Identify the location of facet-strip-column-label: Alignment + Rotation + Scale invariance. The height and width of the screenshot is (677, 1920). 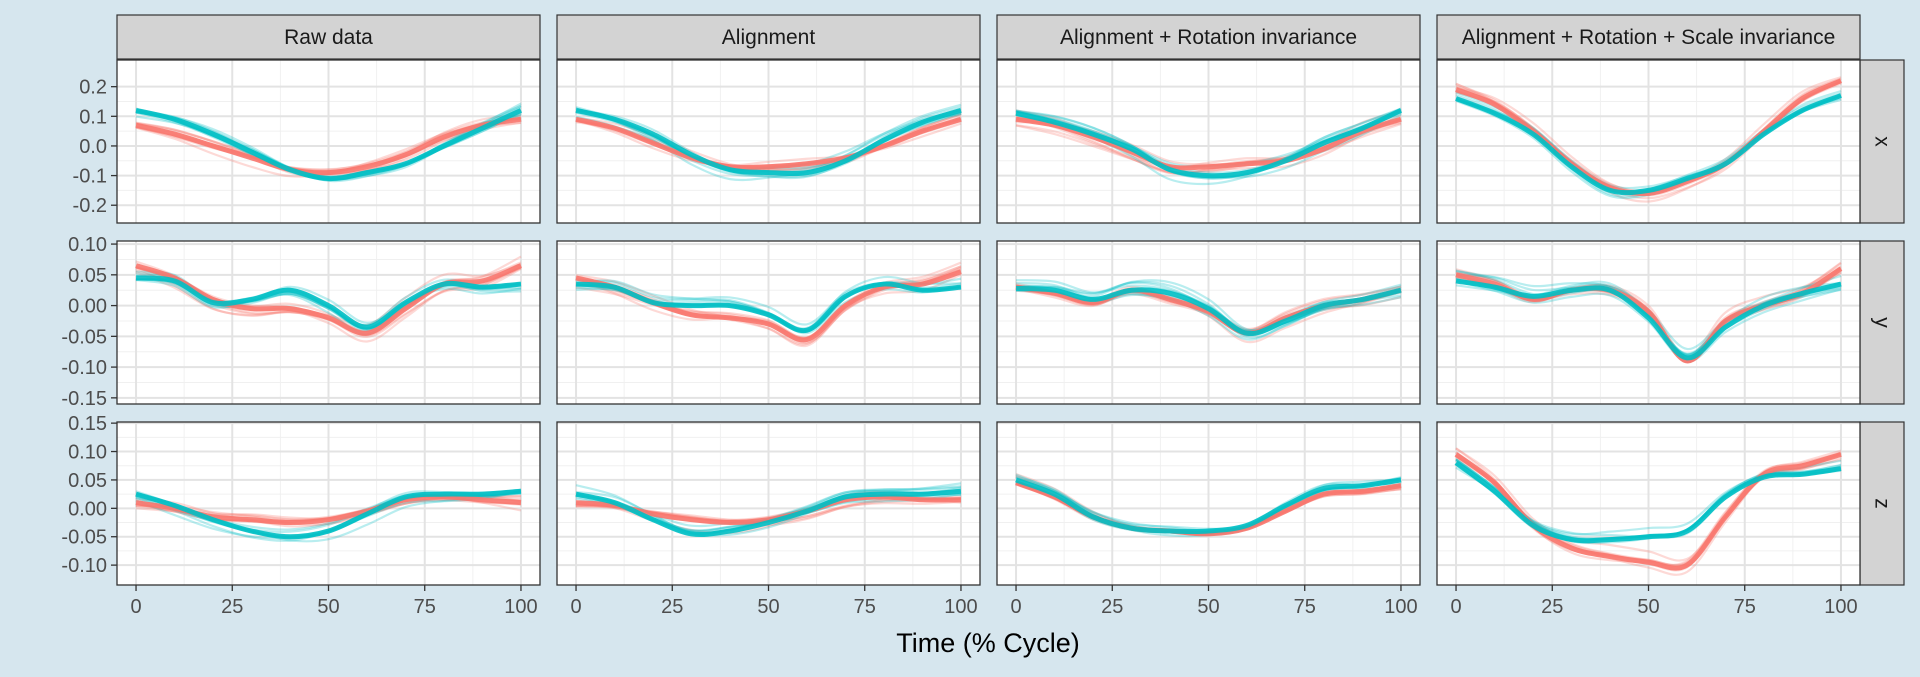
(1649, 37).